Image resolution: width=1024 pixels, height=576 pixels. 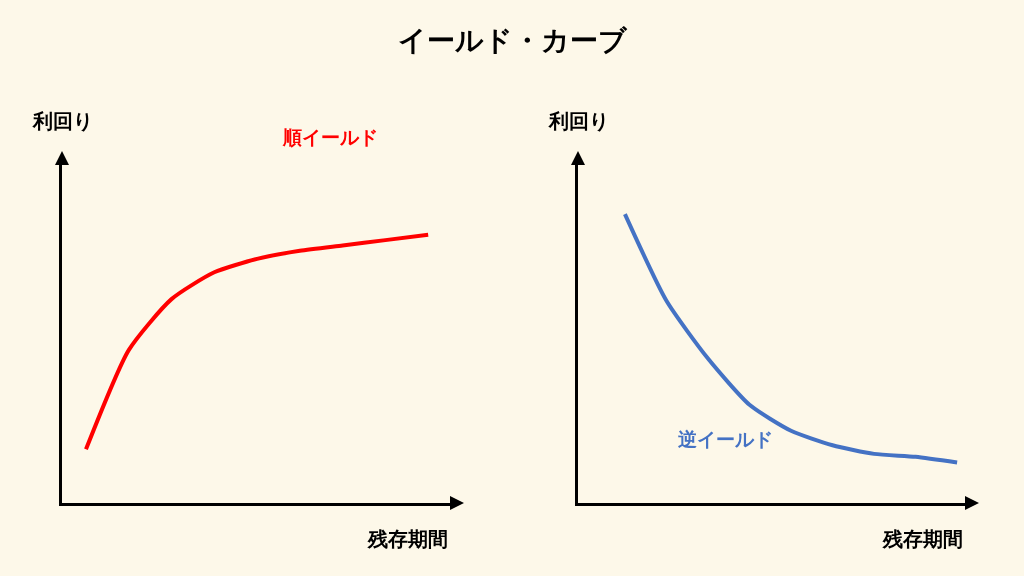 I want to click on text: イールド・カーブ, so click(x=512, y=41).